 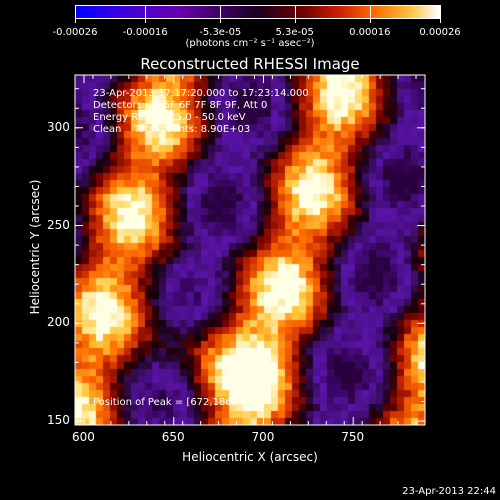 What do you see at coordinates (201, 93) in the screenshot?
I see `info-line-1: 23-Apr-2013 17:17:20.000 to 17:23:14.000` at bounding box center [201, 93].